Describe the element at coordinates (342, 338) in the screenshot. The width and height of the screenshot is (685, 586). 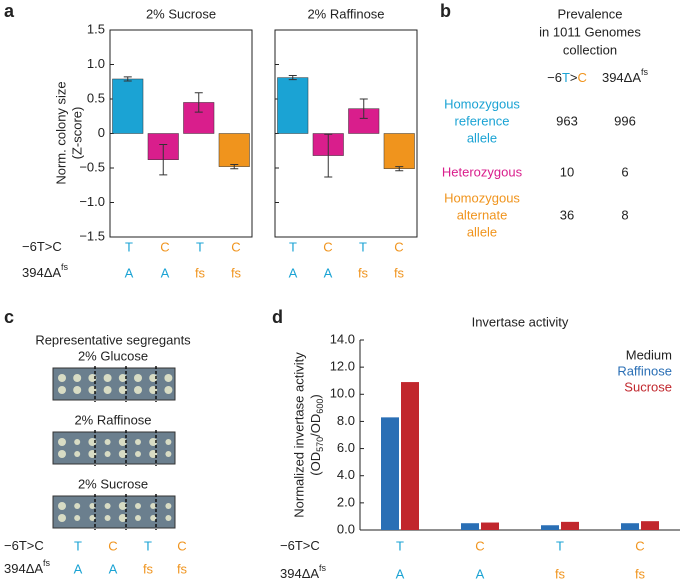
I see `y-tick-label: 14.0` at that location.